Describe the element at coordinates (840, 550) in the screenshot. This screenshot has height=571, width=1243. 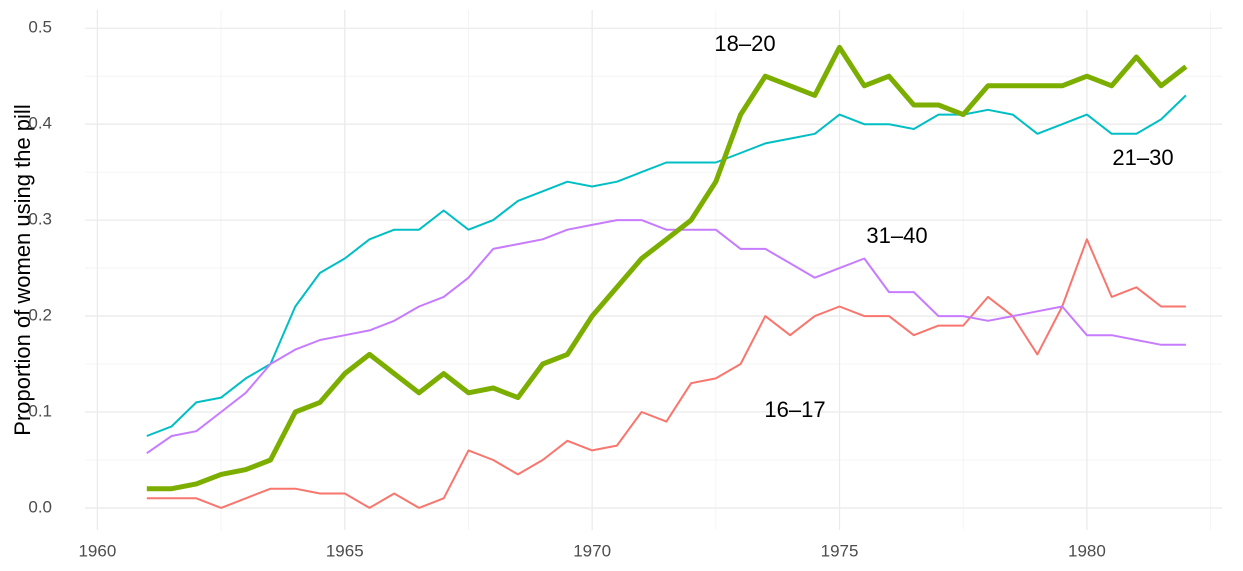
I see `x-tick-label: 1975` at that location.